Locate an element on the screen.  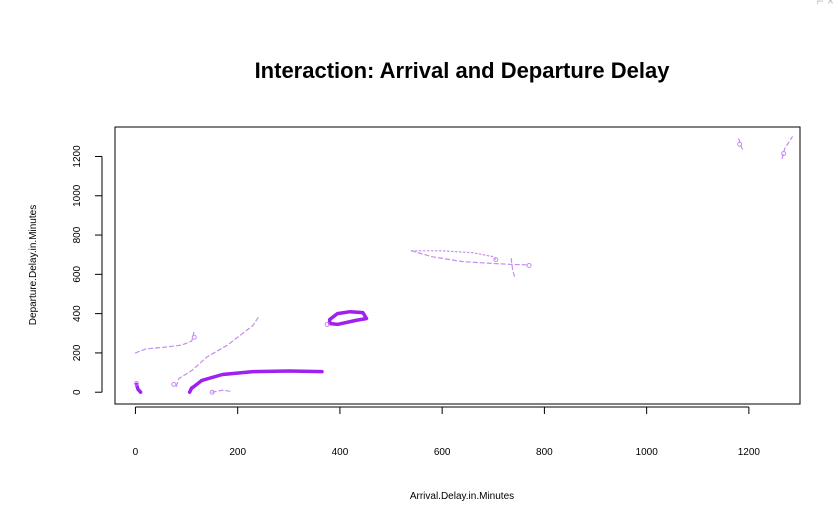
x-tick-label-400: 400 is located at coordinates (340, 452).